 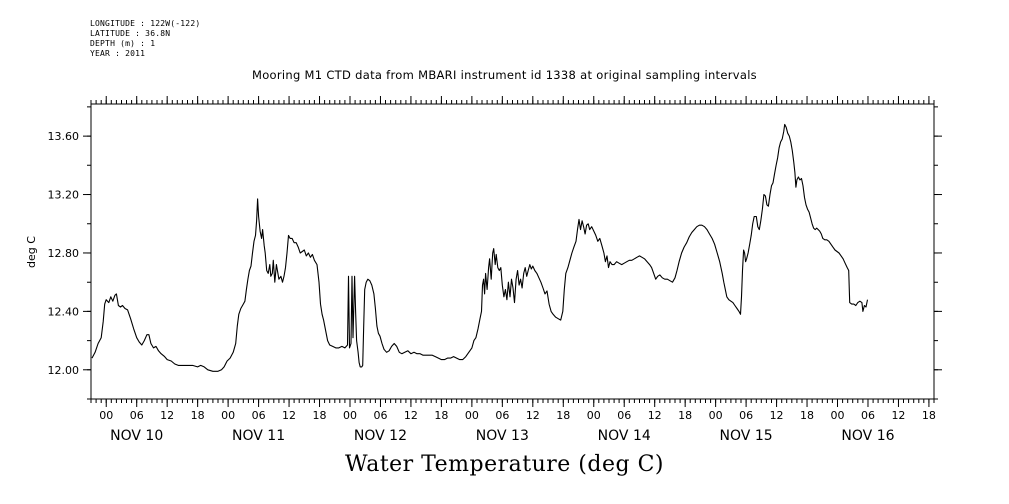 I want to click on x-day-label: NOV 10, so click(x=136, y=436).